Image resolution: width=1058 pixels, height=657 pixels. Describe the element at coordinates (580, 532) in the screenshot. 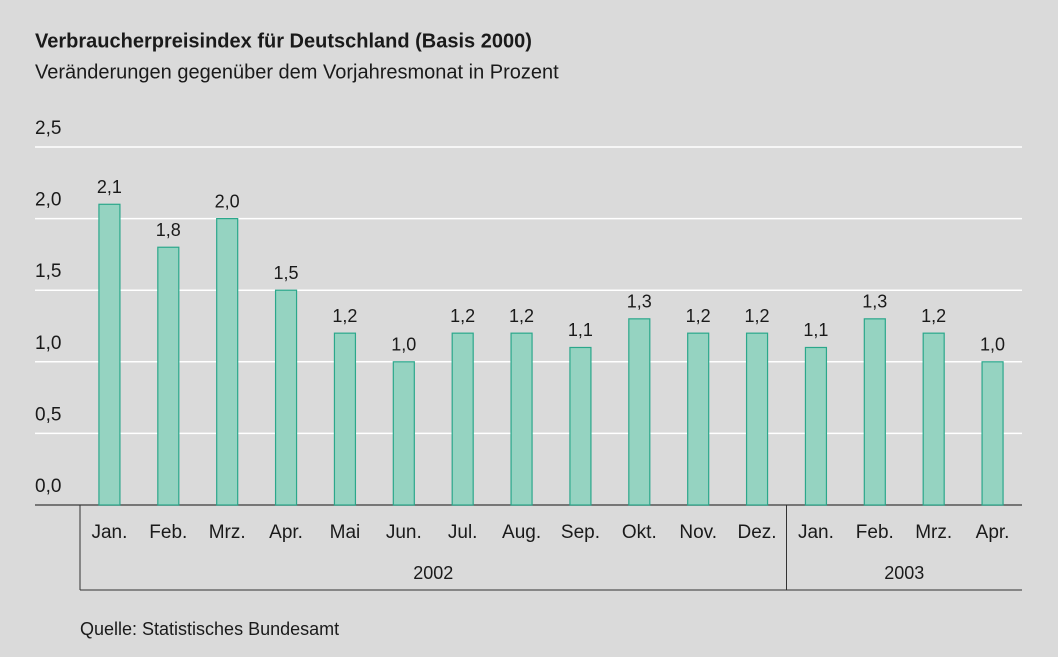

I see `x-tick-label: Sep.` at that location.